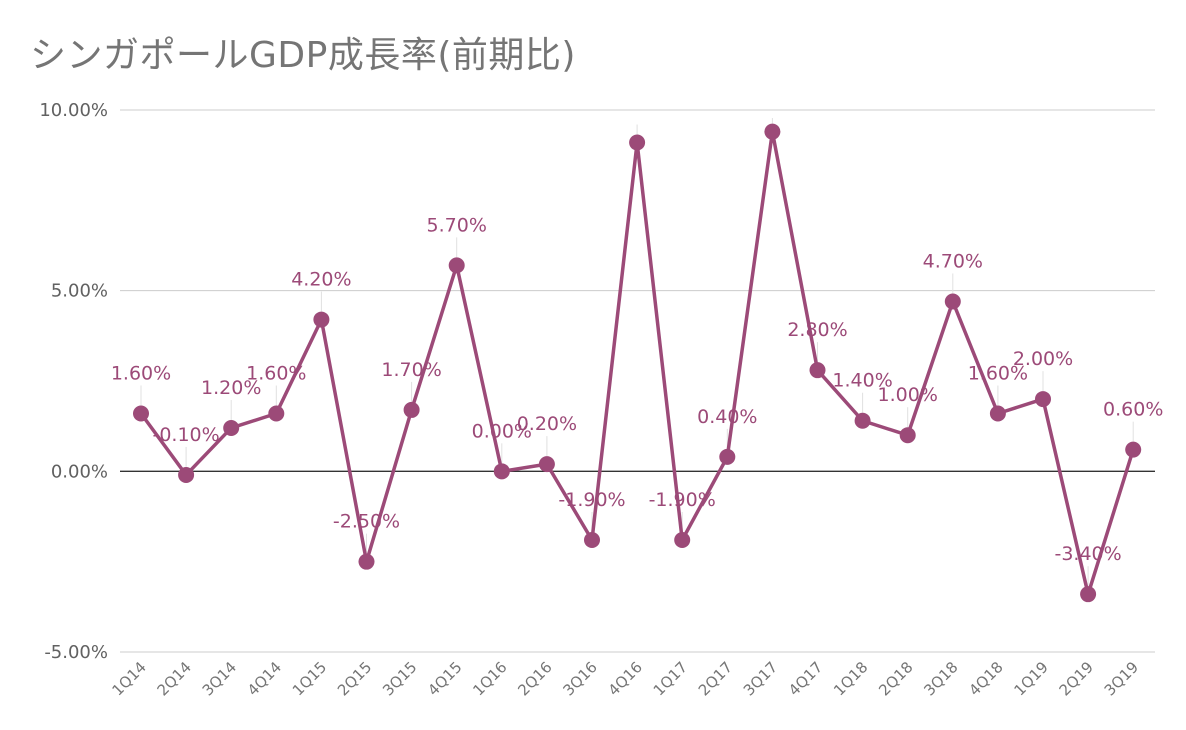 The height and width of the screenshot is (730, 1186). I want to click on x-tick-label: 1Q14, so click(129, 678).